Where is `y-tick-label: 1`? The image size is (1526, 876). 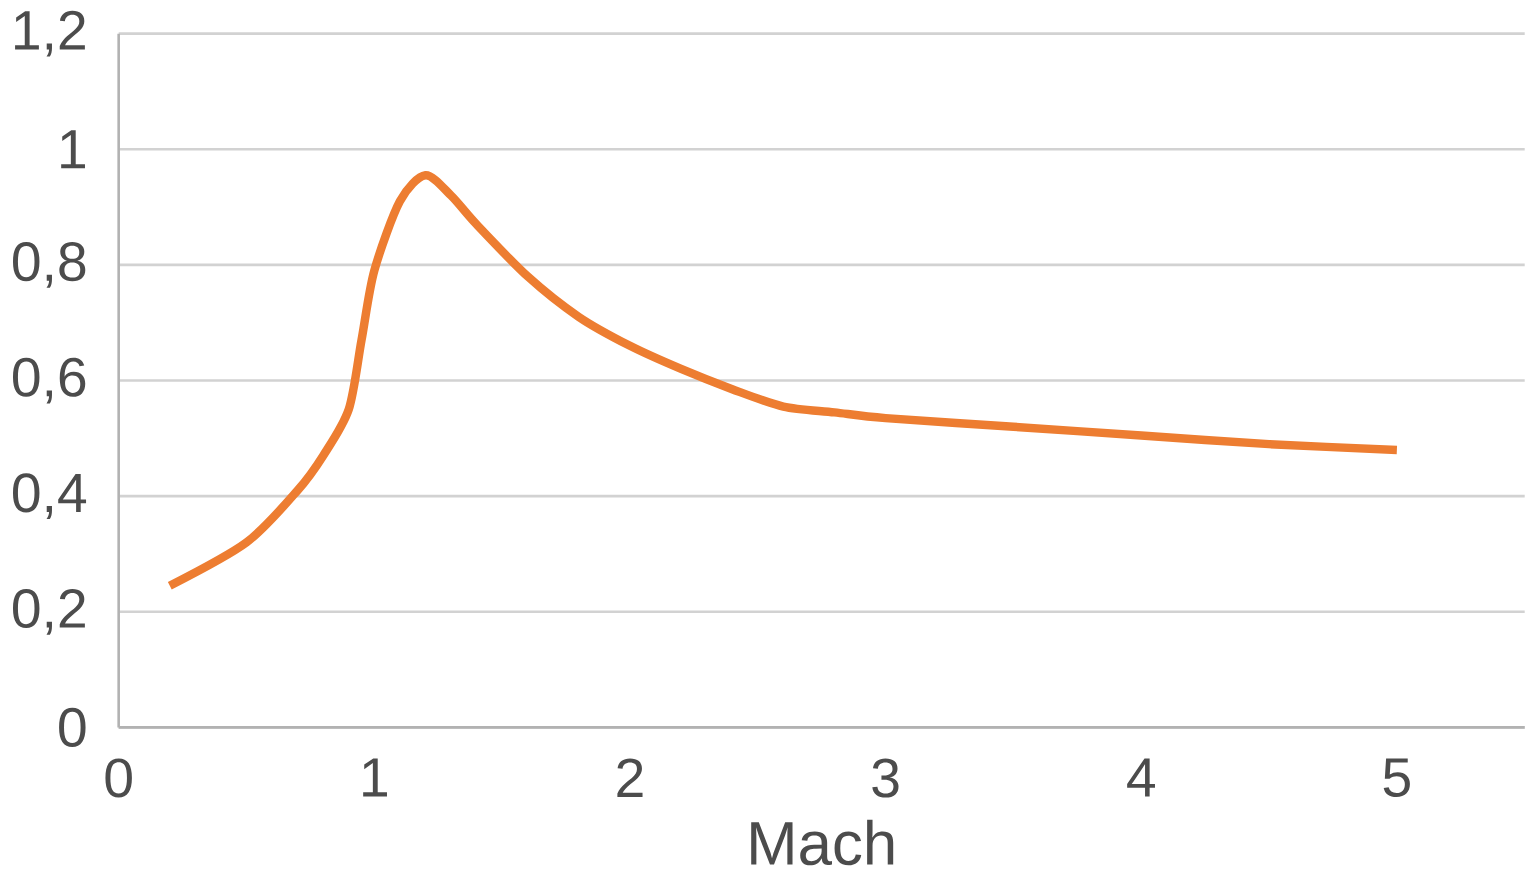 y-tick-label: 1 is located at coordinates (73, 149).